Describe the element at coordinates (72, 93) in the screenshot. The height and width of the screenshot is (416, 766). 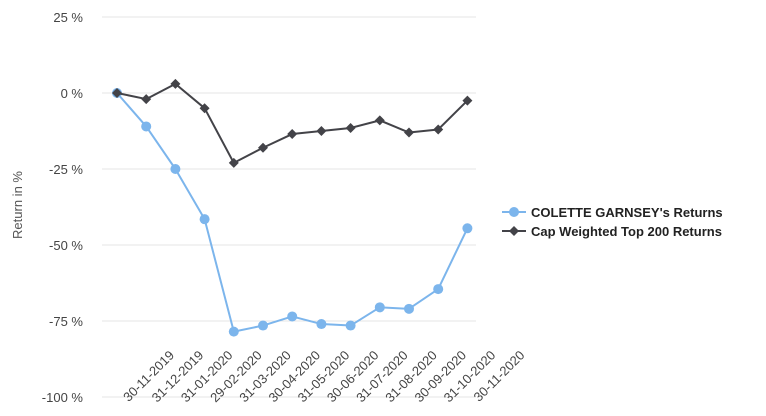
I see `y-tick-label: 0 %` at that location.